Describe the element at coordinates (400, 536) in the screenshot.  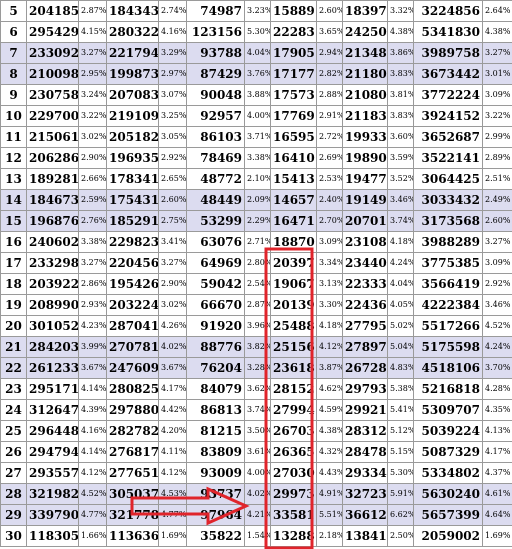
I see `percent-cell: 2.50%` at that location.